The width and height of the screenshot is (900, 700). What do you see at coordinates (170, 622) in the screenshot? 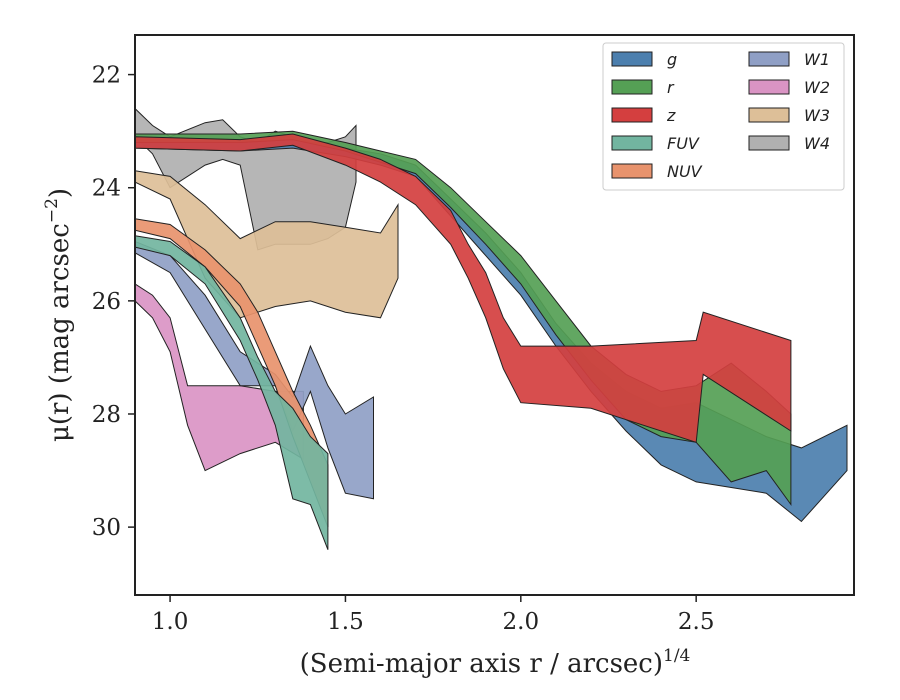
I see `x-tick-label: 1.0` at bounding box center [170, 622].